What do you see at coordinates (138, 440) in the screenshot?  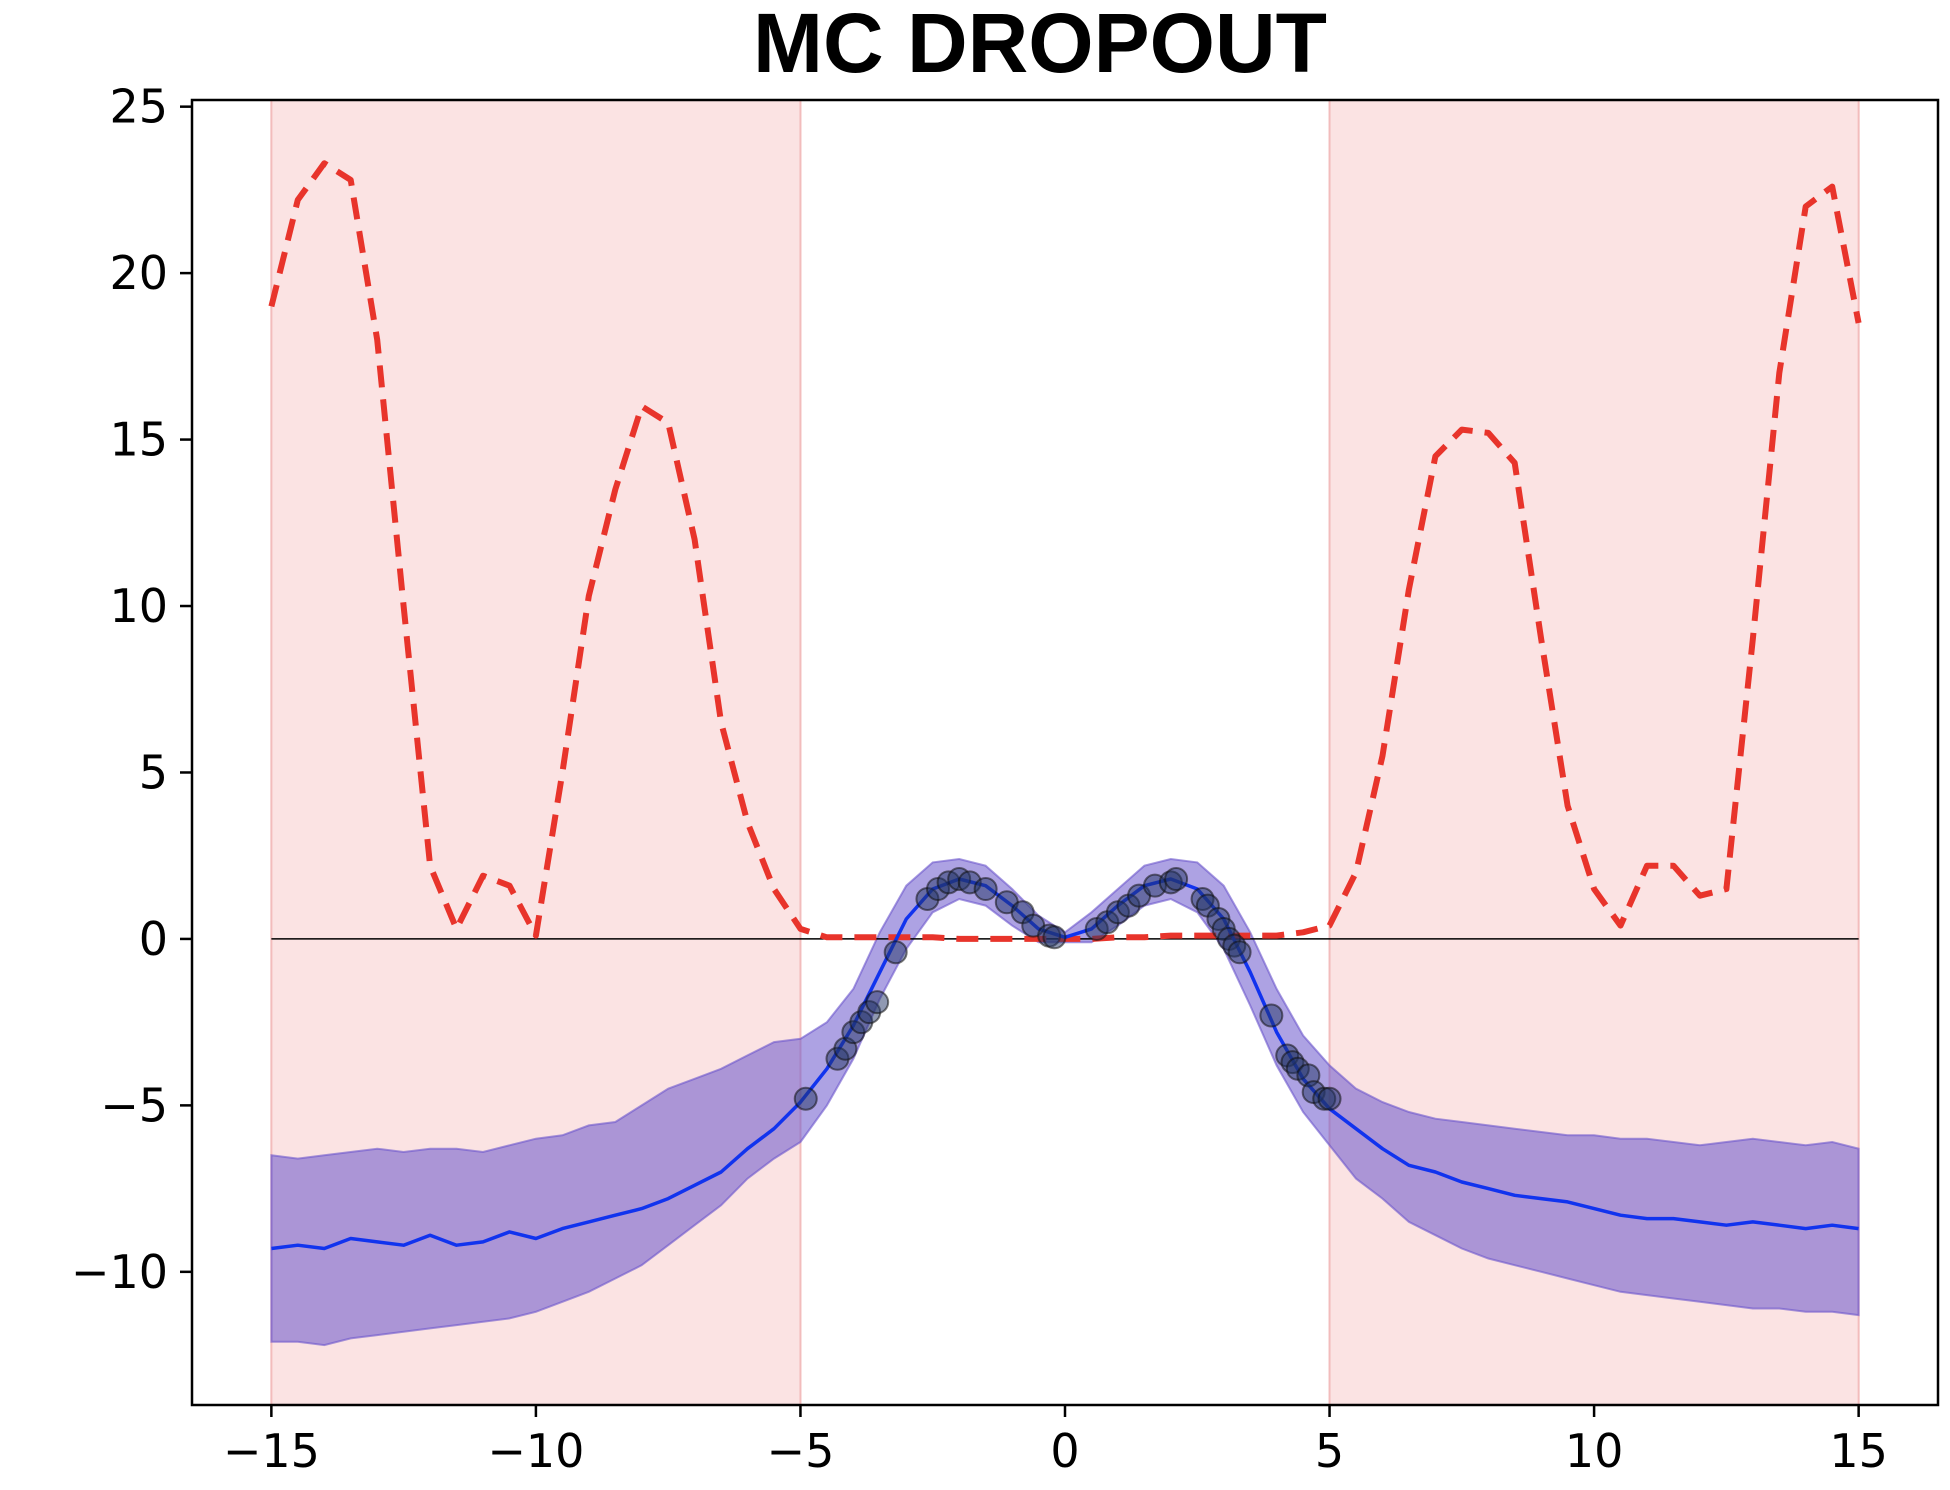 I see `y-tick-label: 15` at bounding box center [138, 440].